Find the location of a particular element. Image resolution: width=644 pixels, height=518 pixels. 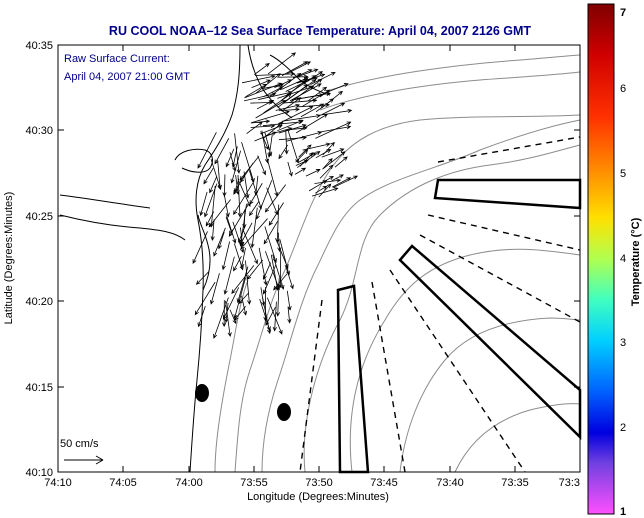

y-tick-label: 40:15 is located at coordinates (39, 388).